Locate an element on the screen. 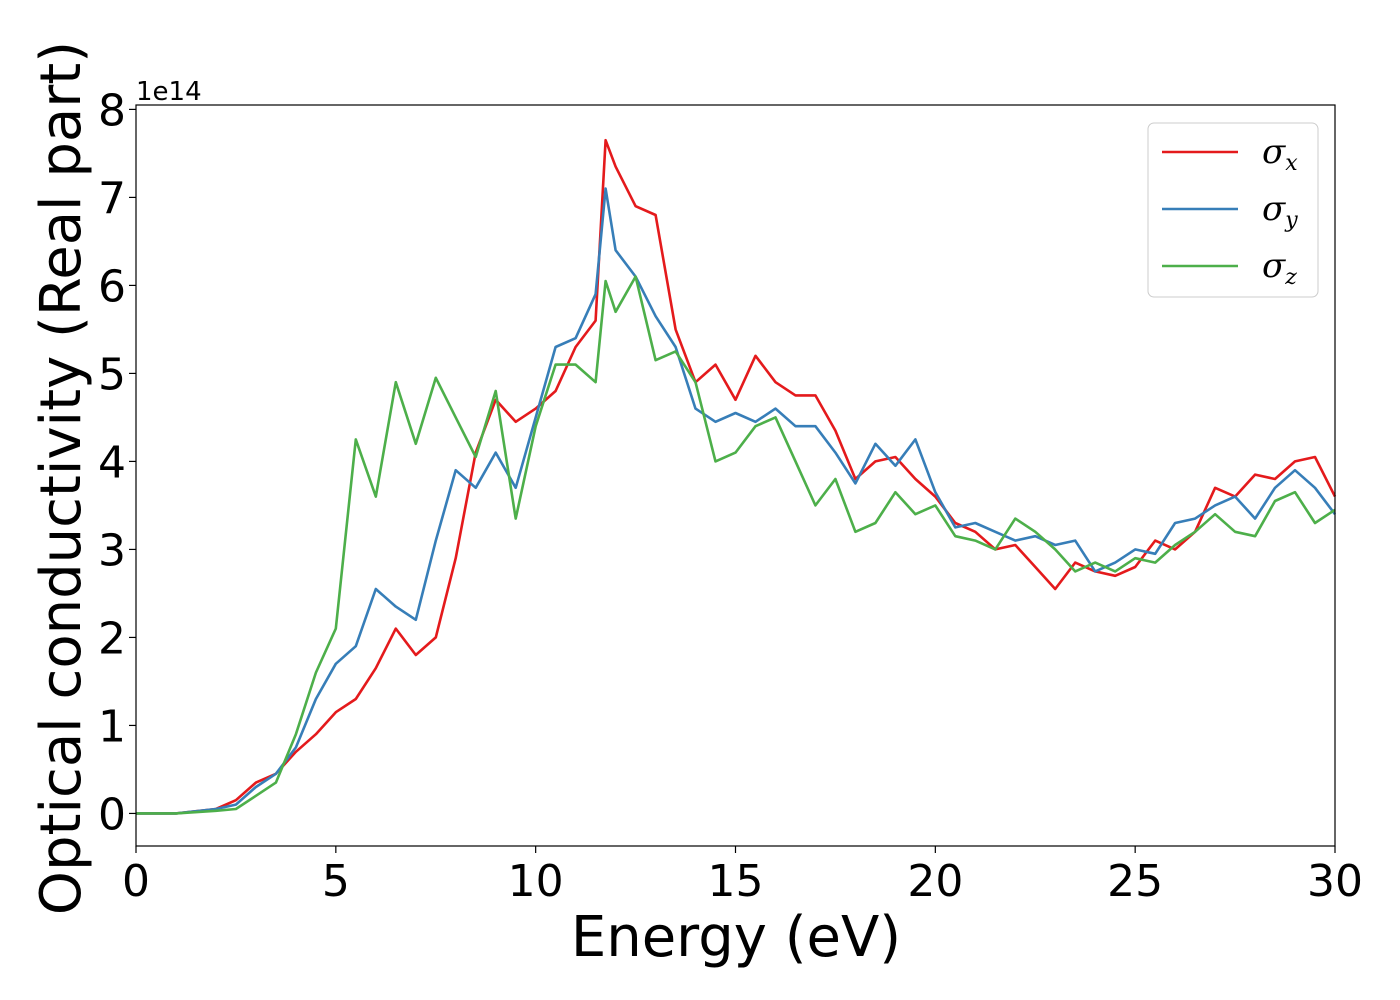 The image size is (1400, 1000). y-tick-label: 0 is located at coordinates (112, 814).